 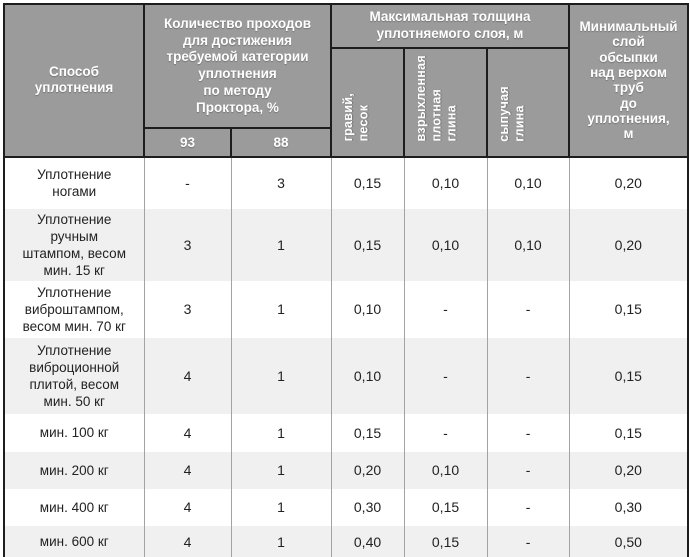 What do you see at coordinates (74, 507) in the screenshot?
I see `cell-method: мин. 400 кг` at bounding box center [74, 507].